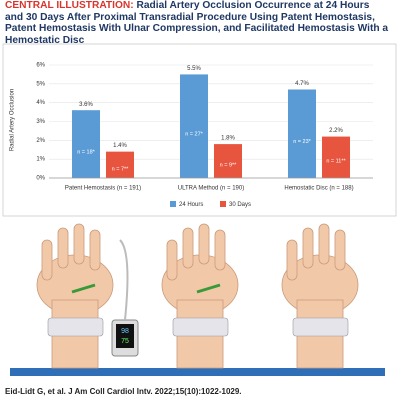 This screenshot has height=400, width=400. Describe the element at coordinates (211, 189) in the screenshot. I see `x-tick-label: ULTRA Method (n = 190)` at that location.